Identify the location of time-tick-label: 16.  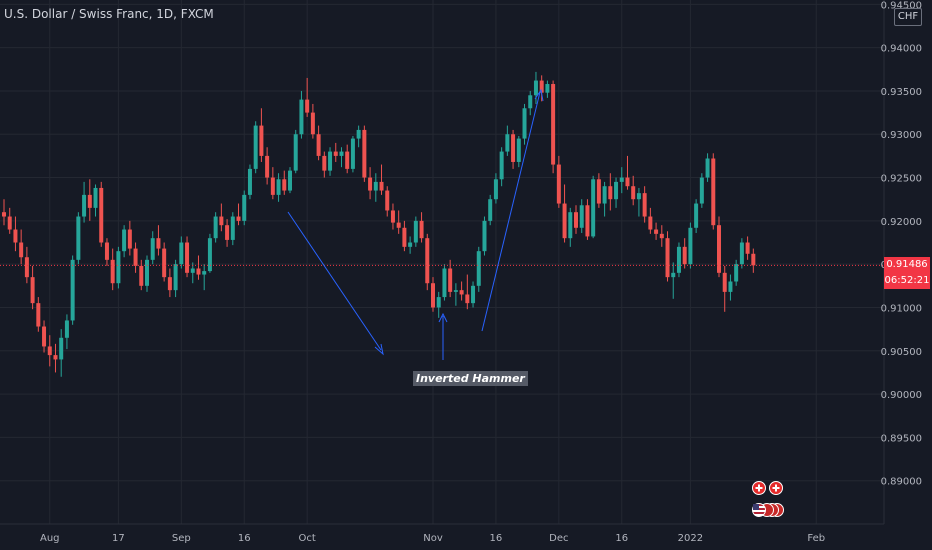
(621, 538).